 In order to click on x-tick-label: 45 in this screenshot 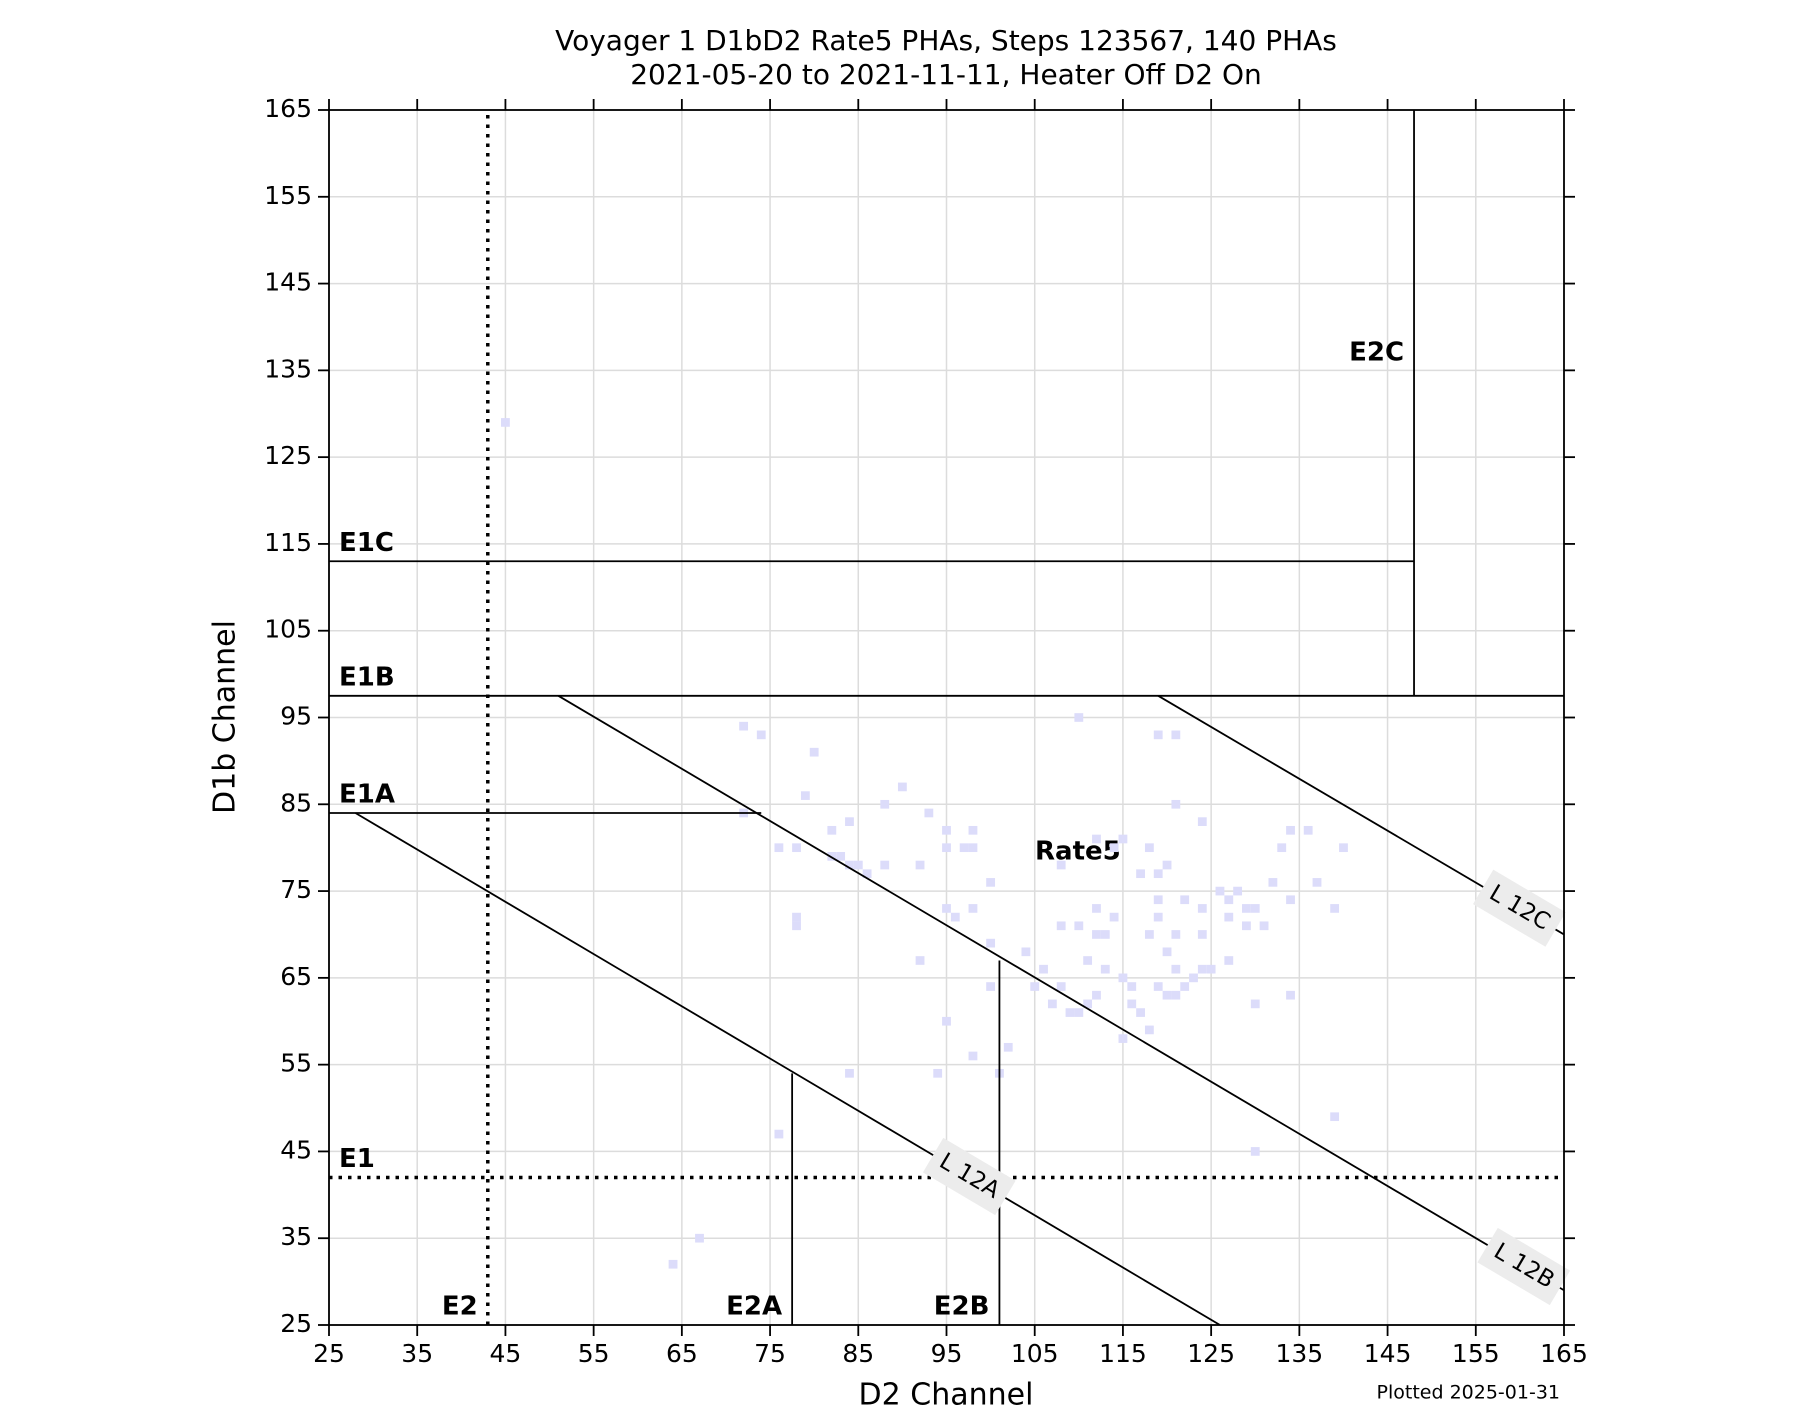, I will do `click(506, 1353)`.